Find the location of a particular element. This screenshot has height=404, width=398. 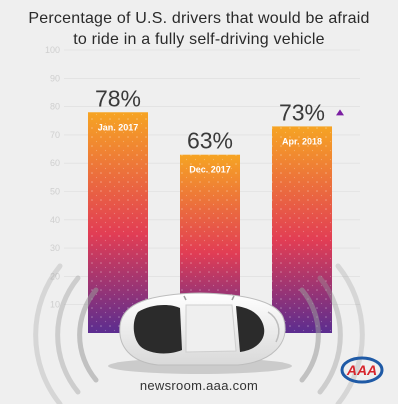

y-tick-label-30: 30 is located at coordinates (55, 248).